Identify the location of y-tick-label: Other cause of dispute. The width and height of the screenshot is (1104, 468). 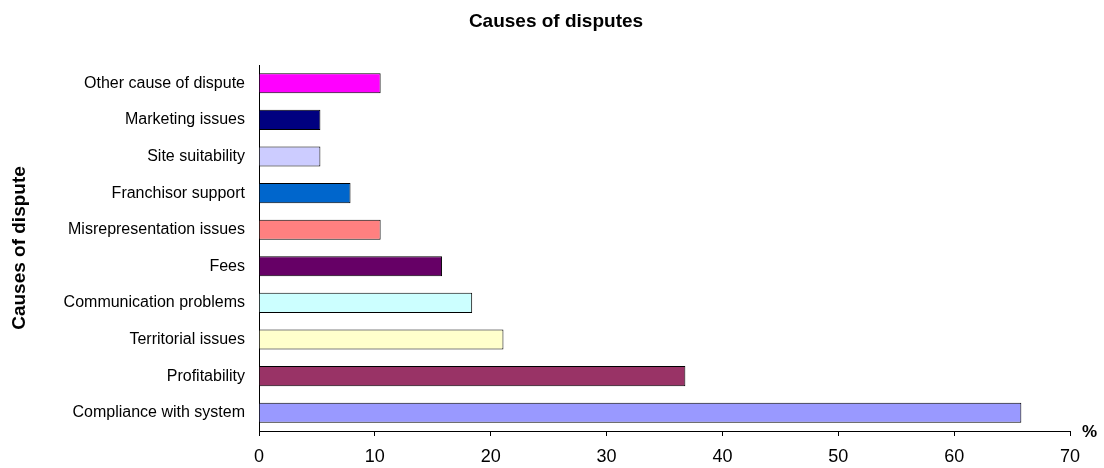
(165, 82).